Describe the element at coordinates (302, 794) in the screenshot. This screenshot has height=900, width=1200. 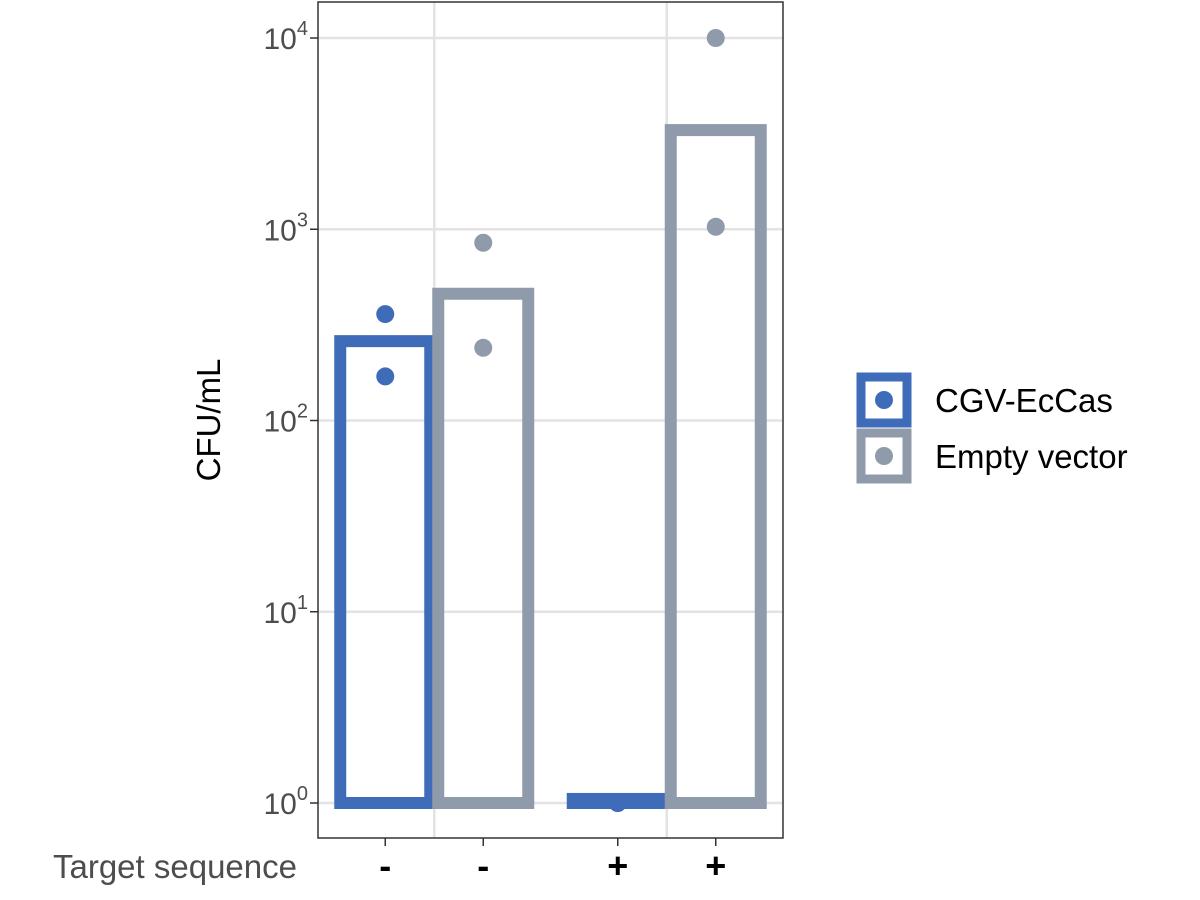
I see `y-tick-exponent: 0` at that location.